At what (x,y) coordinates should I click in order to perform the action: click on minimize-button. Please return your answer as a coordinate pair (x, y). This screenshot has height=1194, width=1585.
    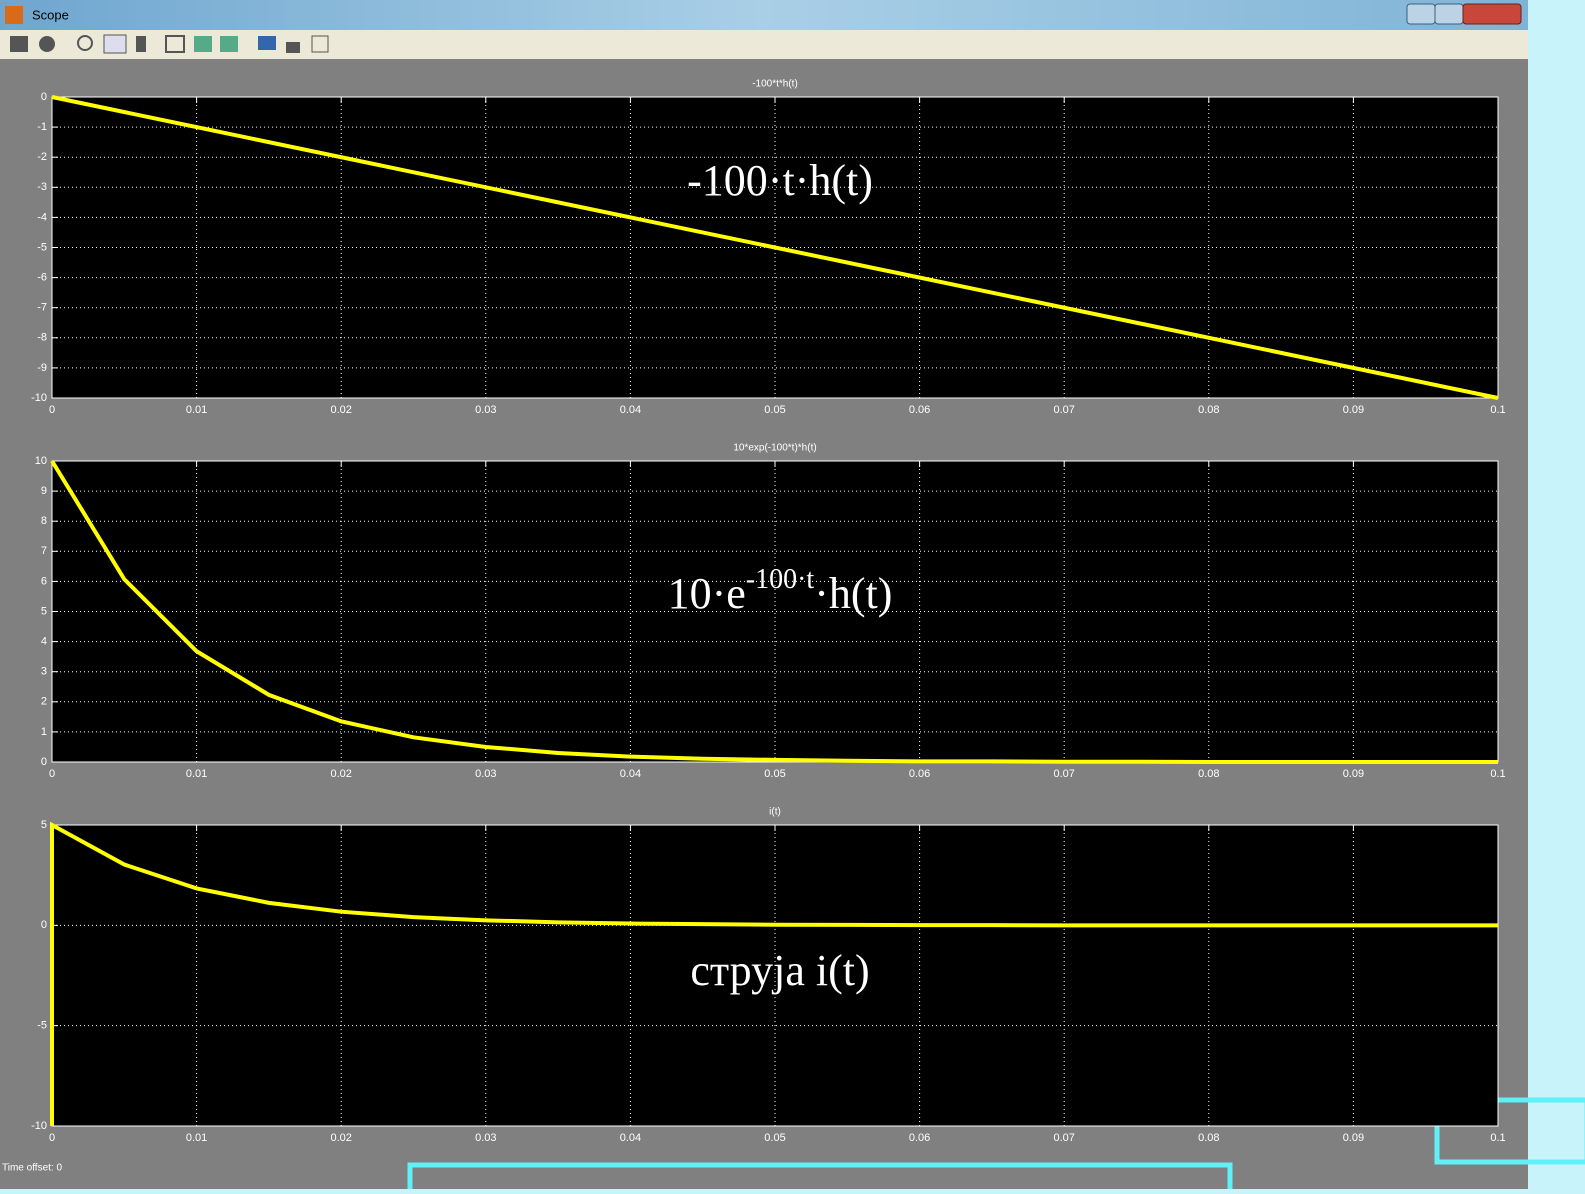
    Looking at the image, I should click on (1421, 14).